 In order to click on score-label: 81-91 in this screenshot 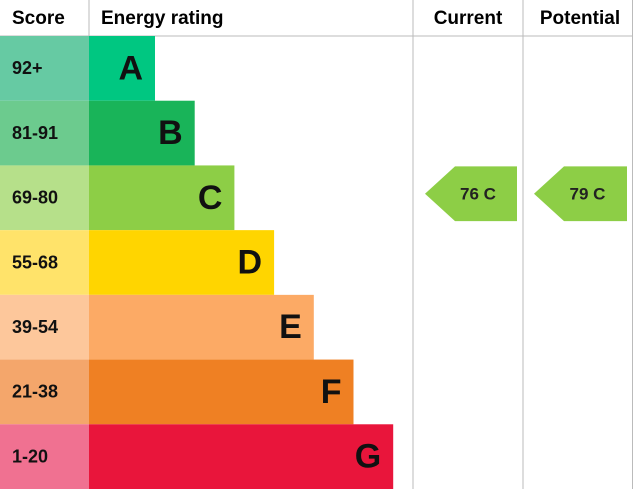, I will do `click(35, 133)`.